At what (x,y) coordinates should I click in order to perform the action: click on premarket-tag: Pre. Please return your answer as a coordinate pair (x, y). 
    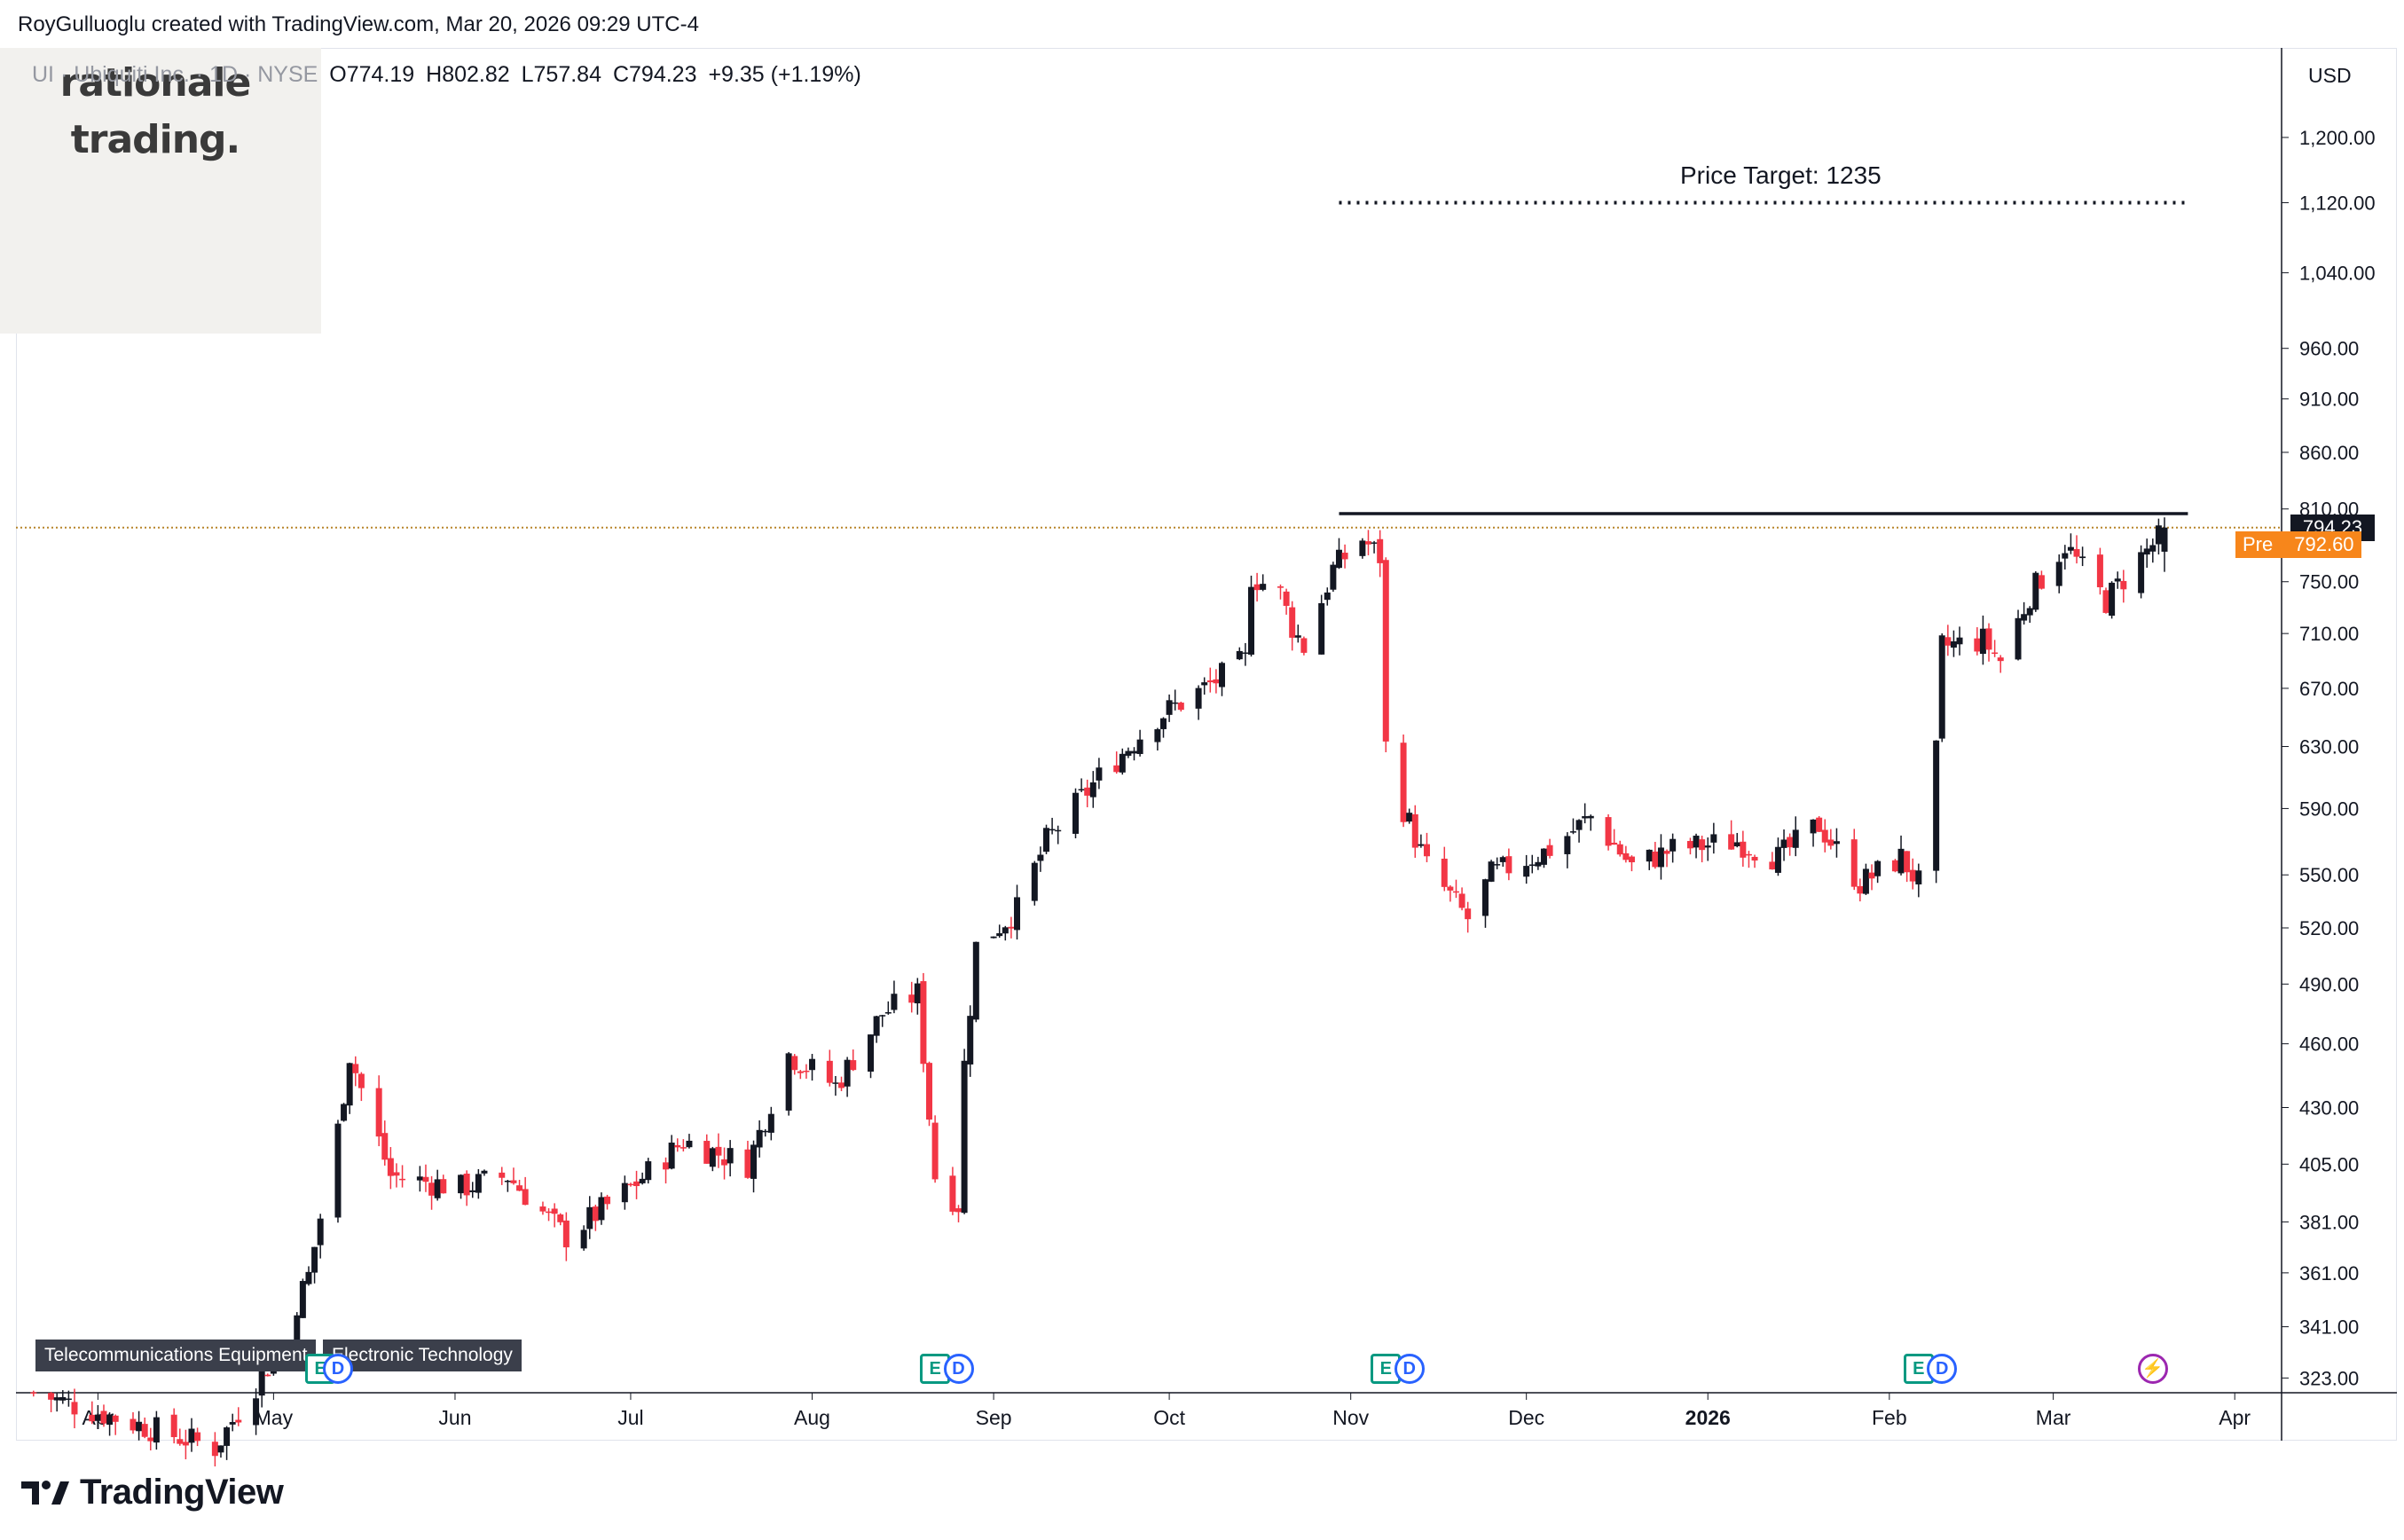
    Looking at the image, I should click on (2259, 543).